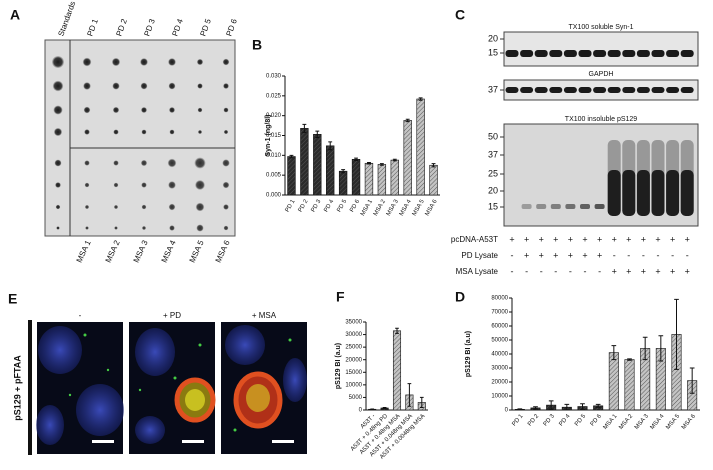 This screenshot has height=470, width=713. I want to click on x-tick-label: PD 6, so click(597, 420).